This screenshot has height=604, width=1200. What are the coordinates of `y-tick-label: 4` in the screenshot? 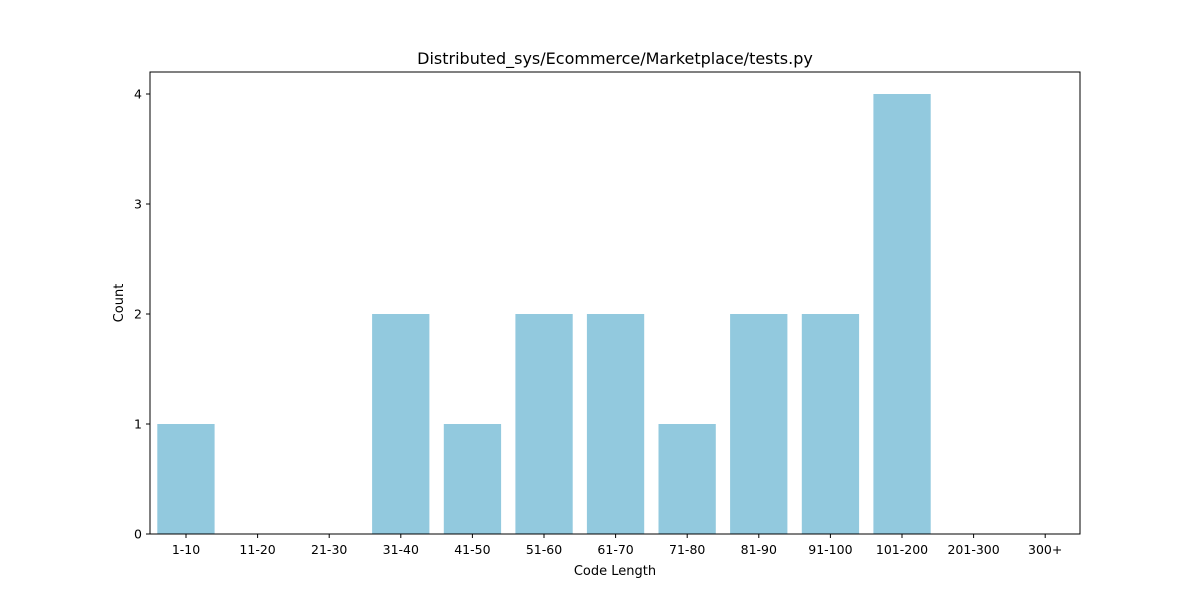 It's located at (138, 94).